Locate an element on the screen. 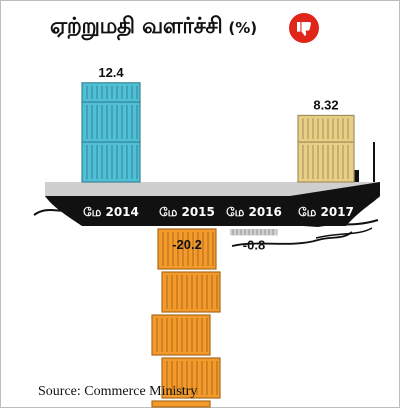 Image resolution: width=400 pixels, height=408 pixels. ship-deck is located at coordinates (212, 185).